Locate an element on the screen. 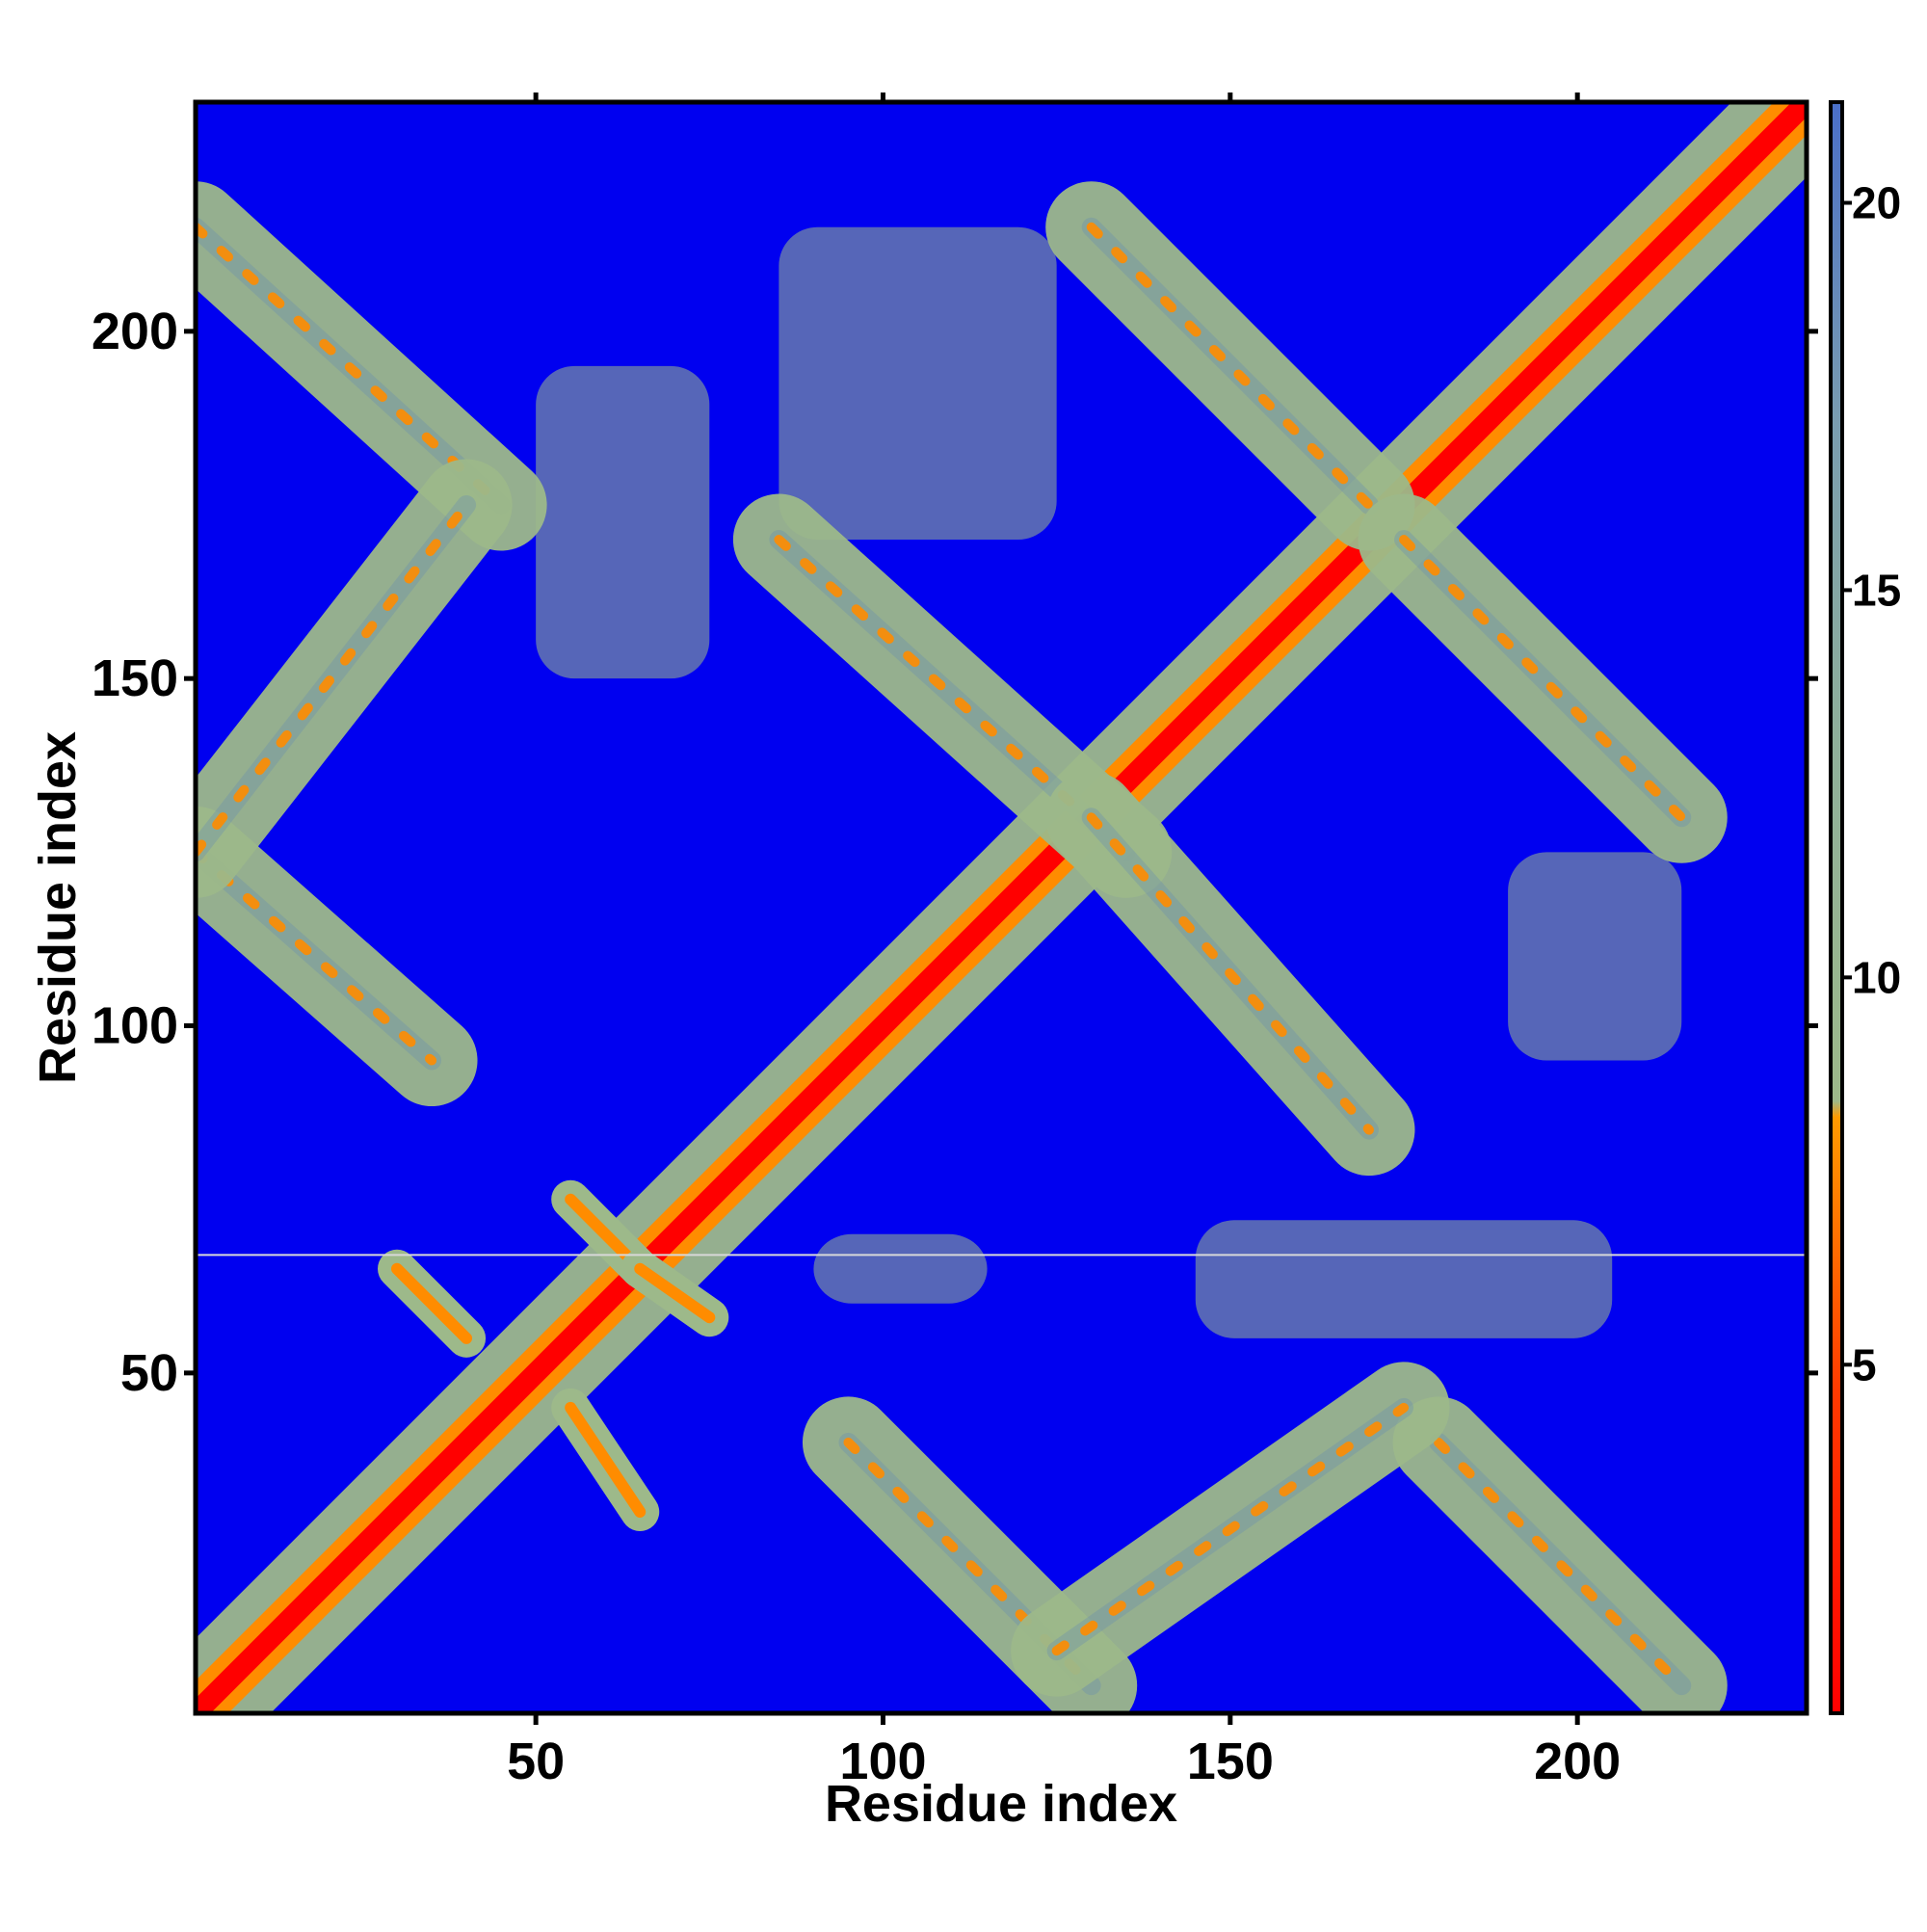 The image size is (1927, 1932). colorbar: 5 10 15 20 is located at coordinates (1865, 907).